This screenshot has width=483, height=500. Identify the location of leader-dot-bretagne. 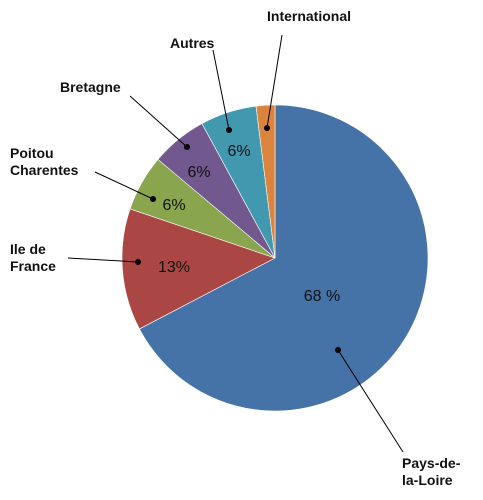
(187, 147).